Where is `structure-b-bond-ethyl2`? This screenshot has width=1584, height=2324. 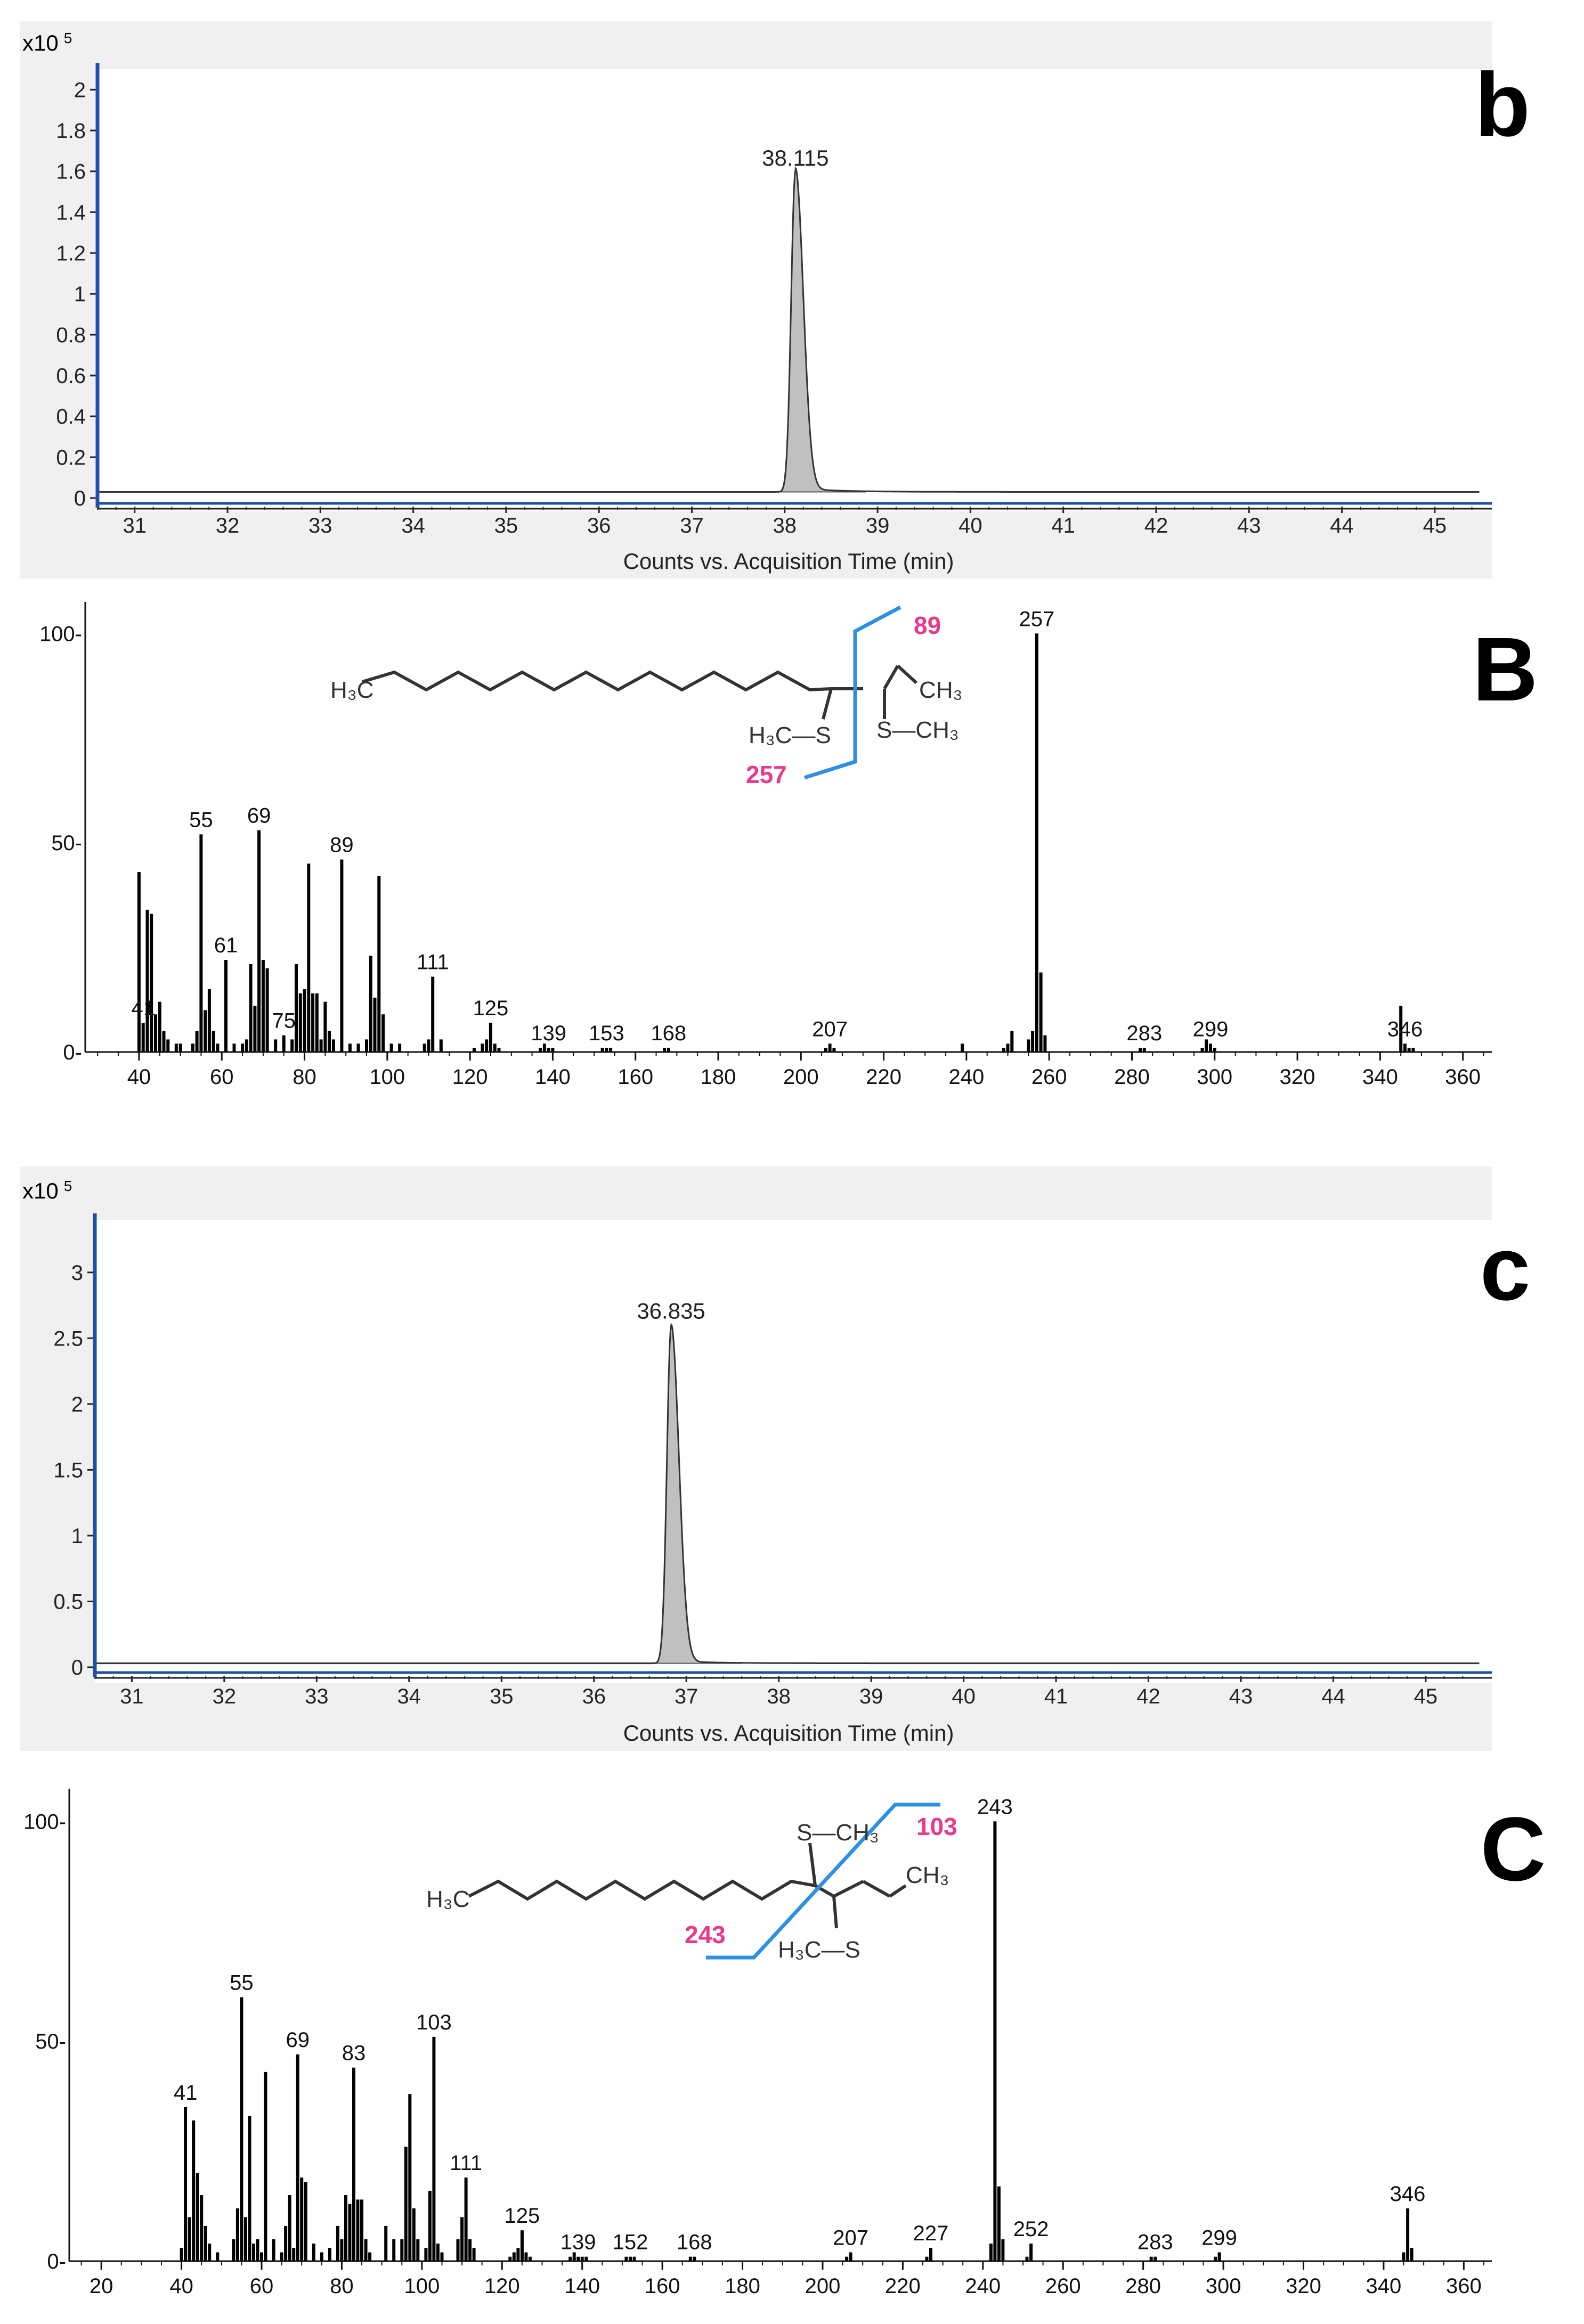 structure-b-bond-ethyl2 is located at coordinates (907, 674).